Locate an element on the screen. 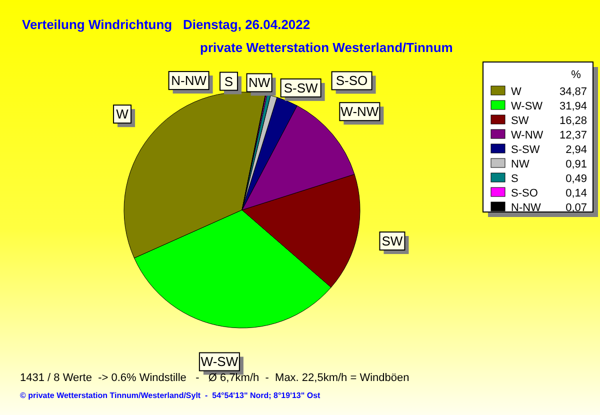  data-label: 31,94 is located at coordinates (573, 106).